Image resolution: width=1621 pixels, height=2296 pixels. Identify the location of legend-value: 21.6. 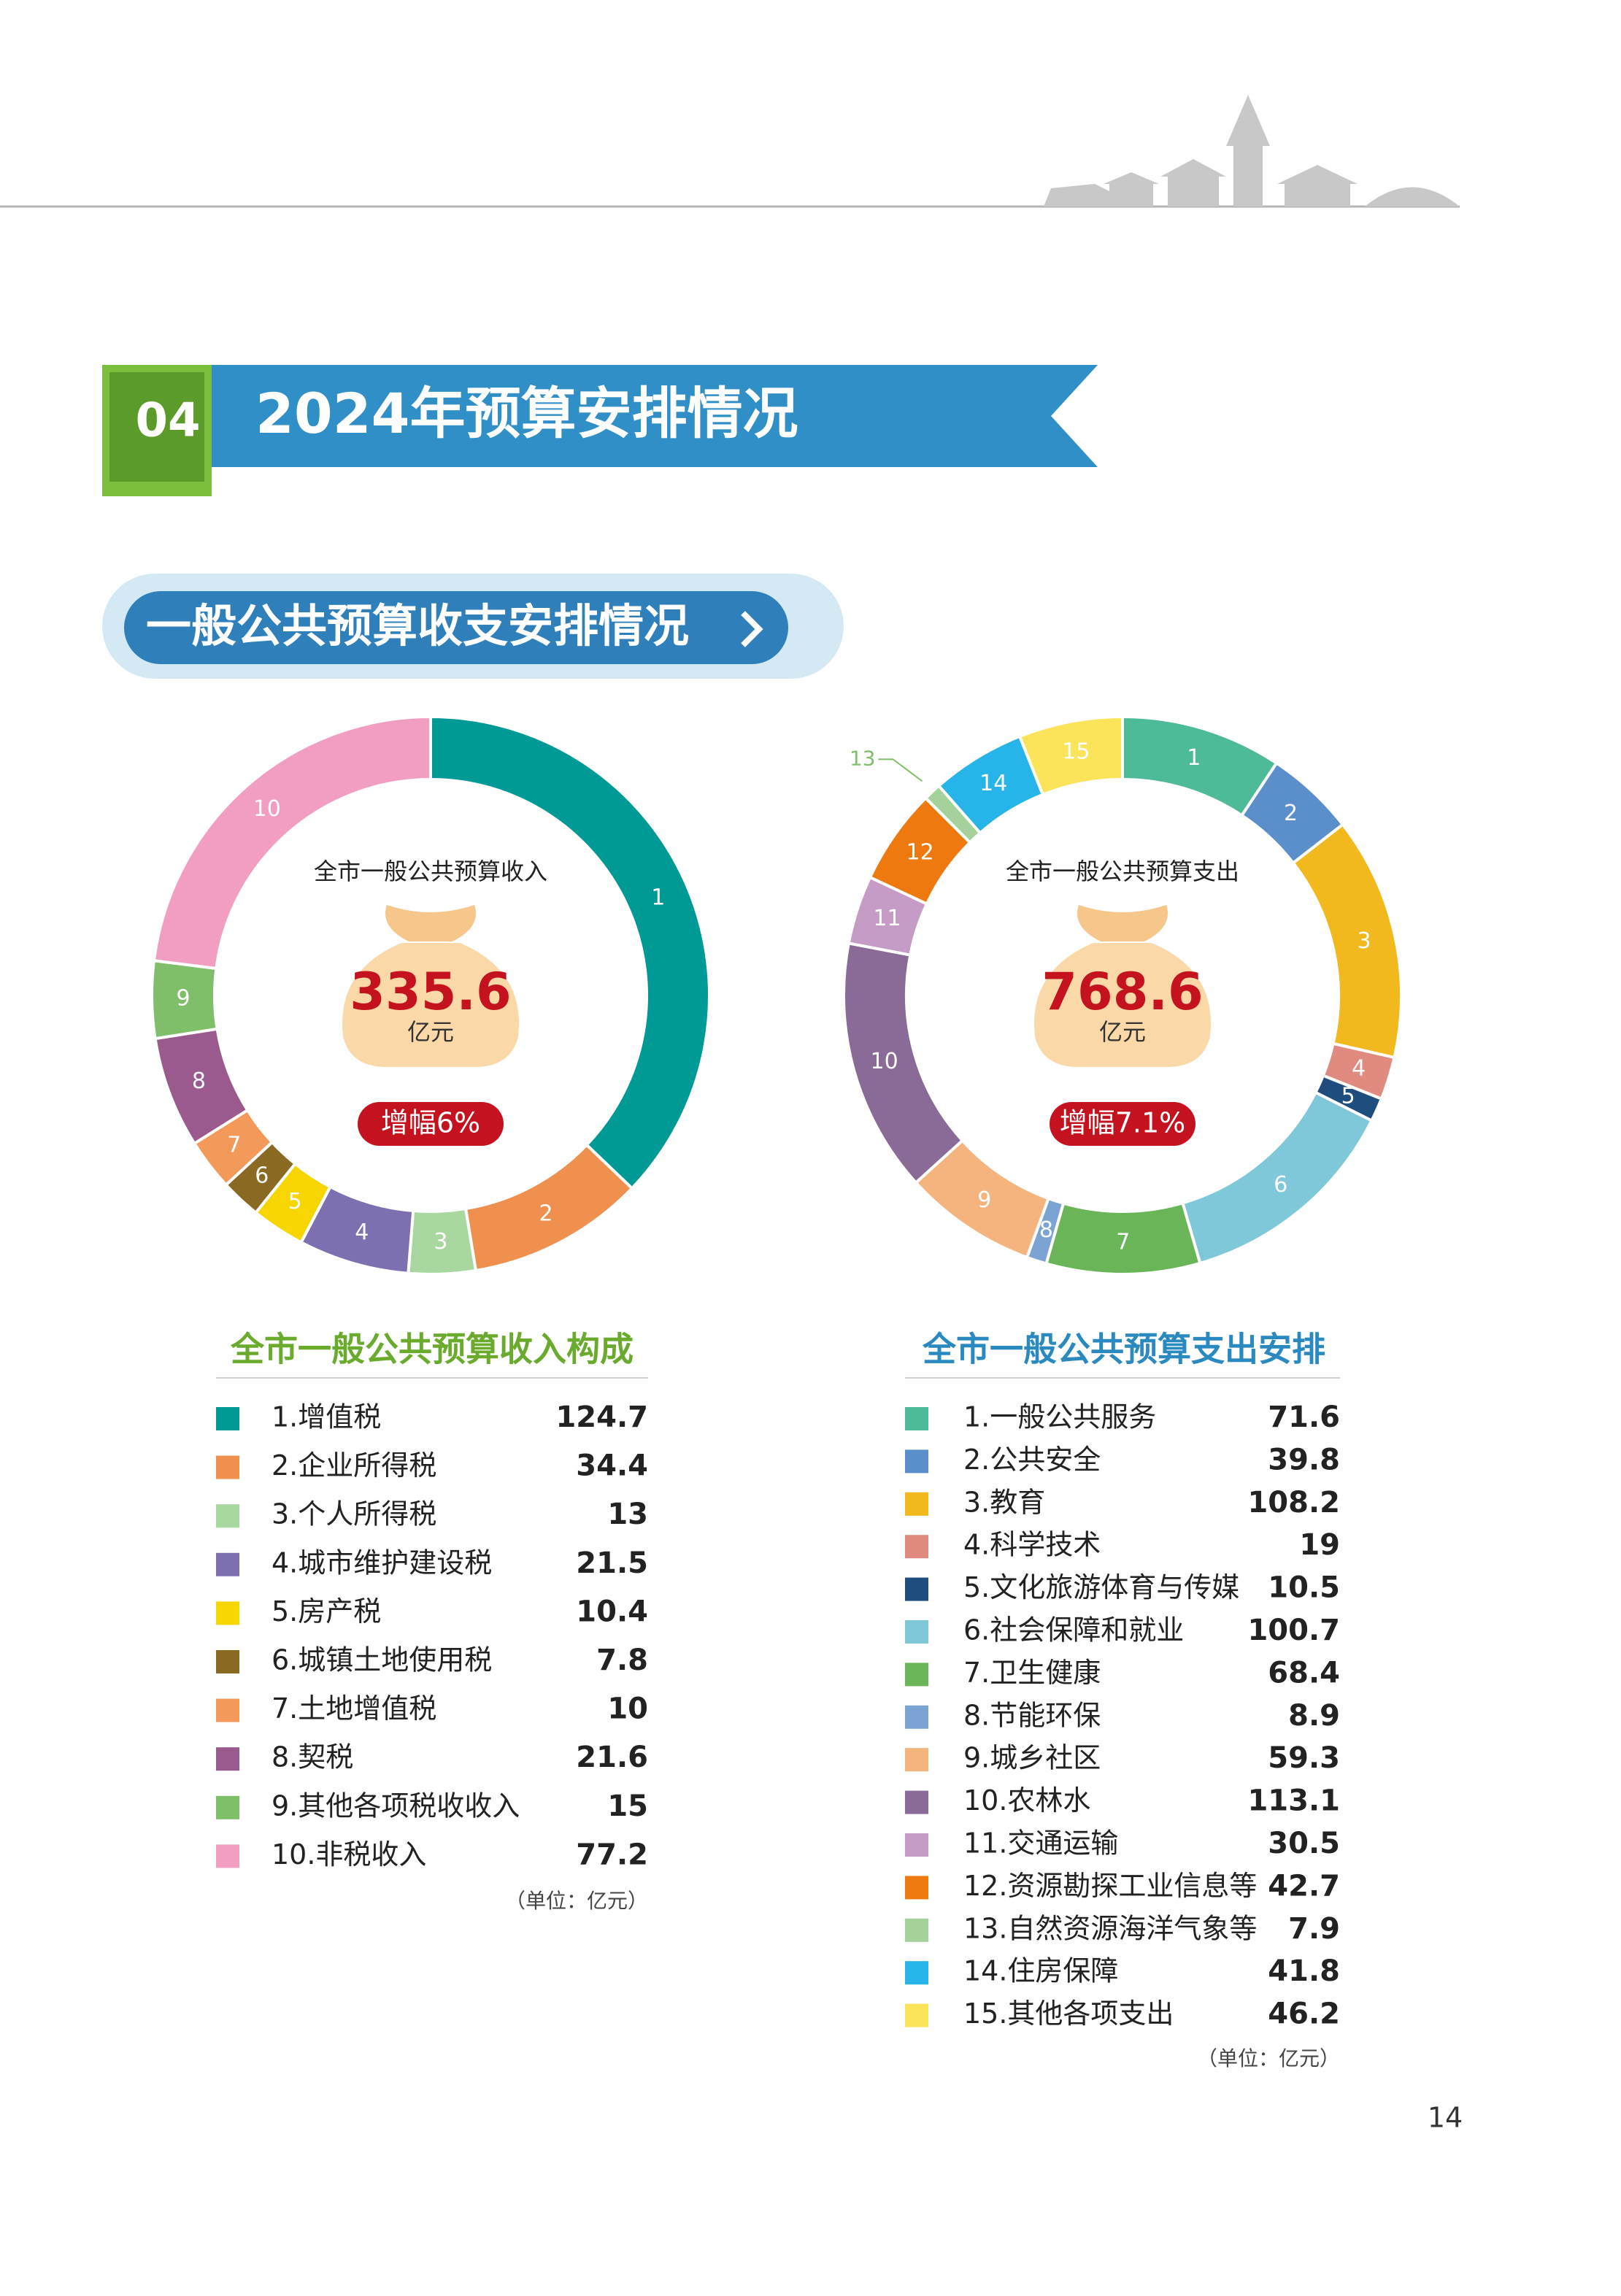
(612, 1758).